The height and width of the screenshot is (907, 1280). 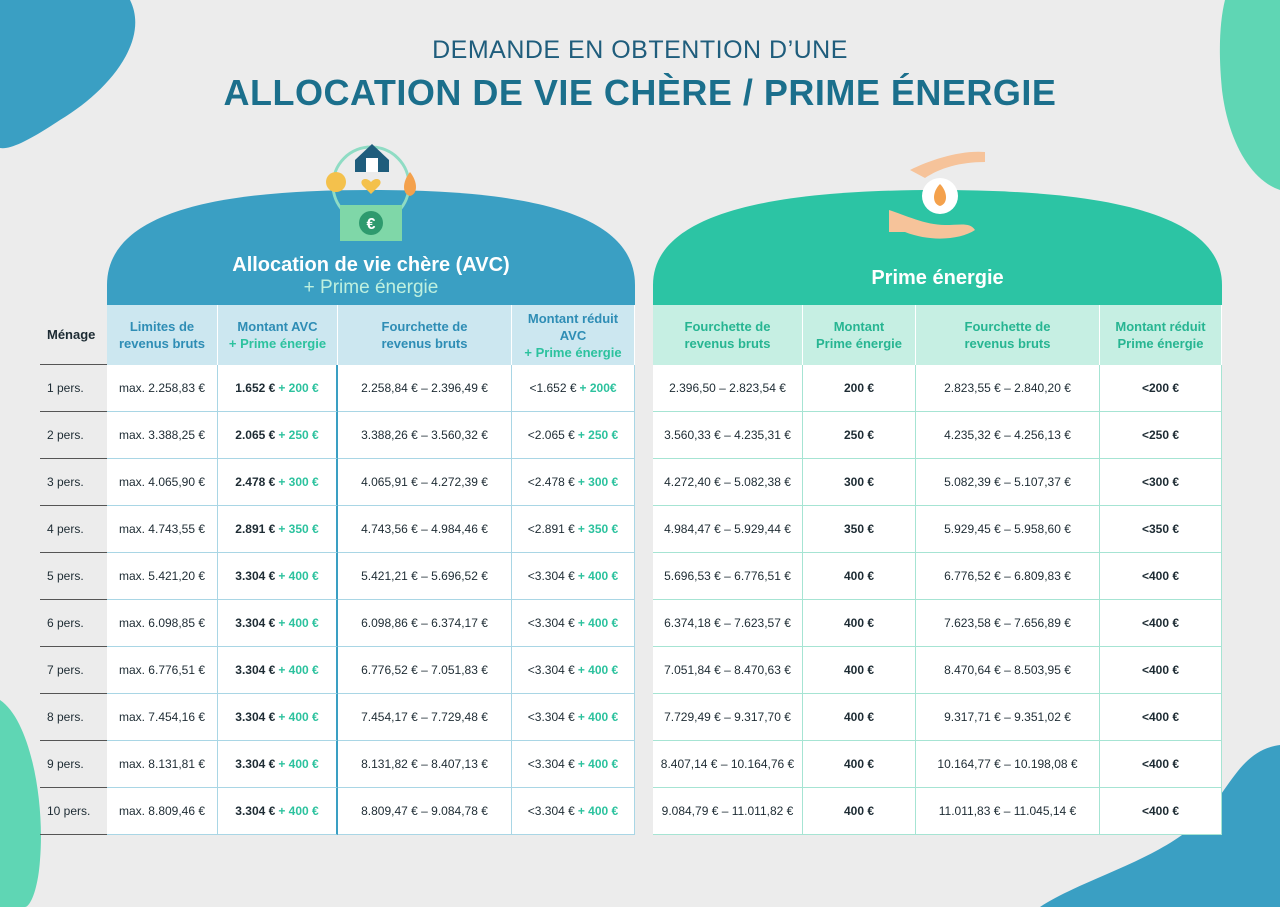 What do you see at coordinates (1008, 529) in the screenshot?
I see `table-cell: 5.929,45 € – 5.958,60 €` at bounding box center [1008, 529].